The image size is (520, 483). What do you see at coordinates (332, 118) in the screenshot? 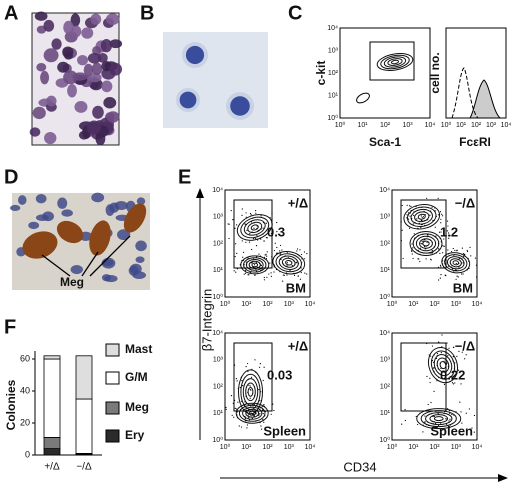
I see `y-tick-label: 10⁰` at bounding box center [332, 118].